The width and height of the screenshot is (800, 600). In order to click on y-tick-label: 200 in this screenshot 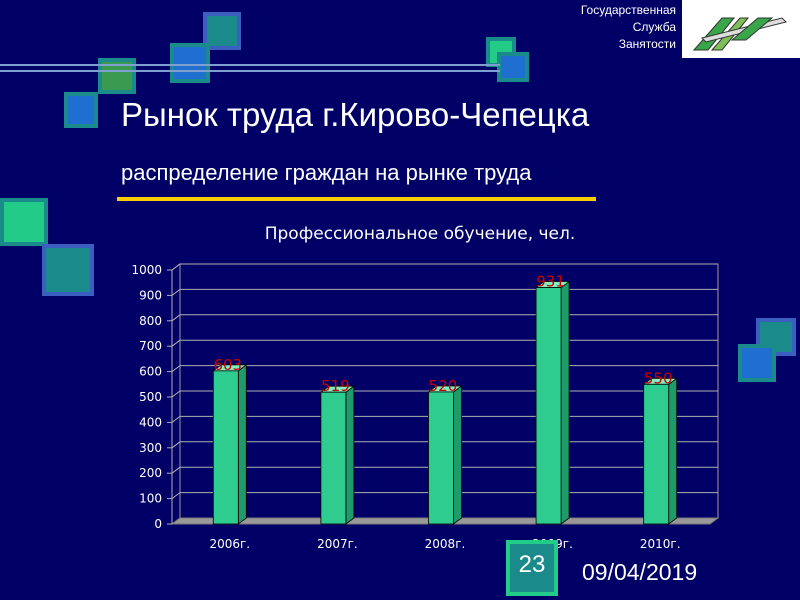, I will do `click(150, 473)`.